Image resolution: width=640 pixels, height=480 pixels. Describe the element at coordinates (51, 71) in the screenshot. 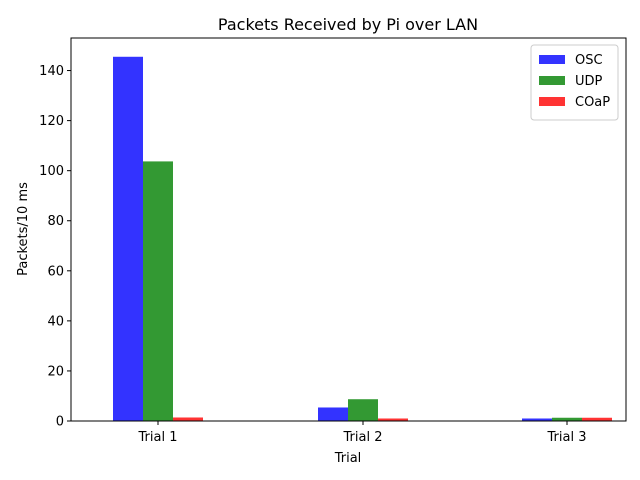

I see `y-tick-label: 140` at that location.